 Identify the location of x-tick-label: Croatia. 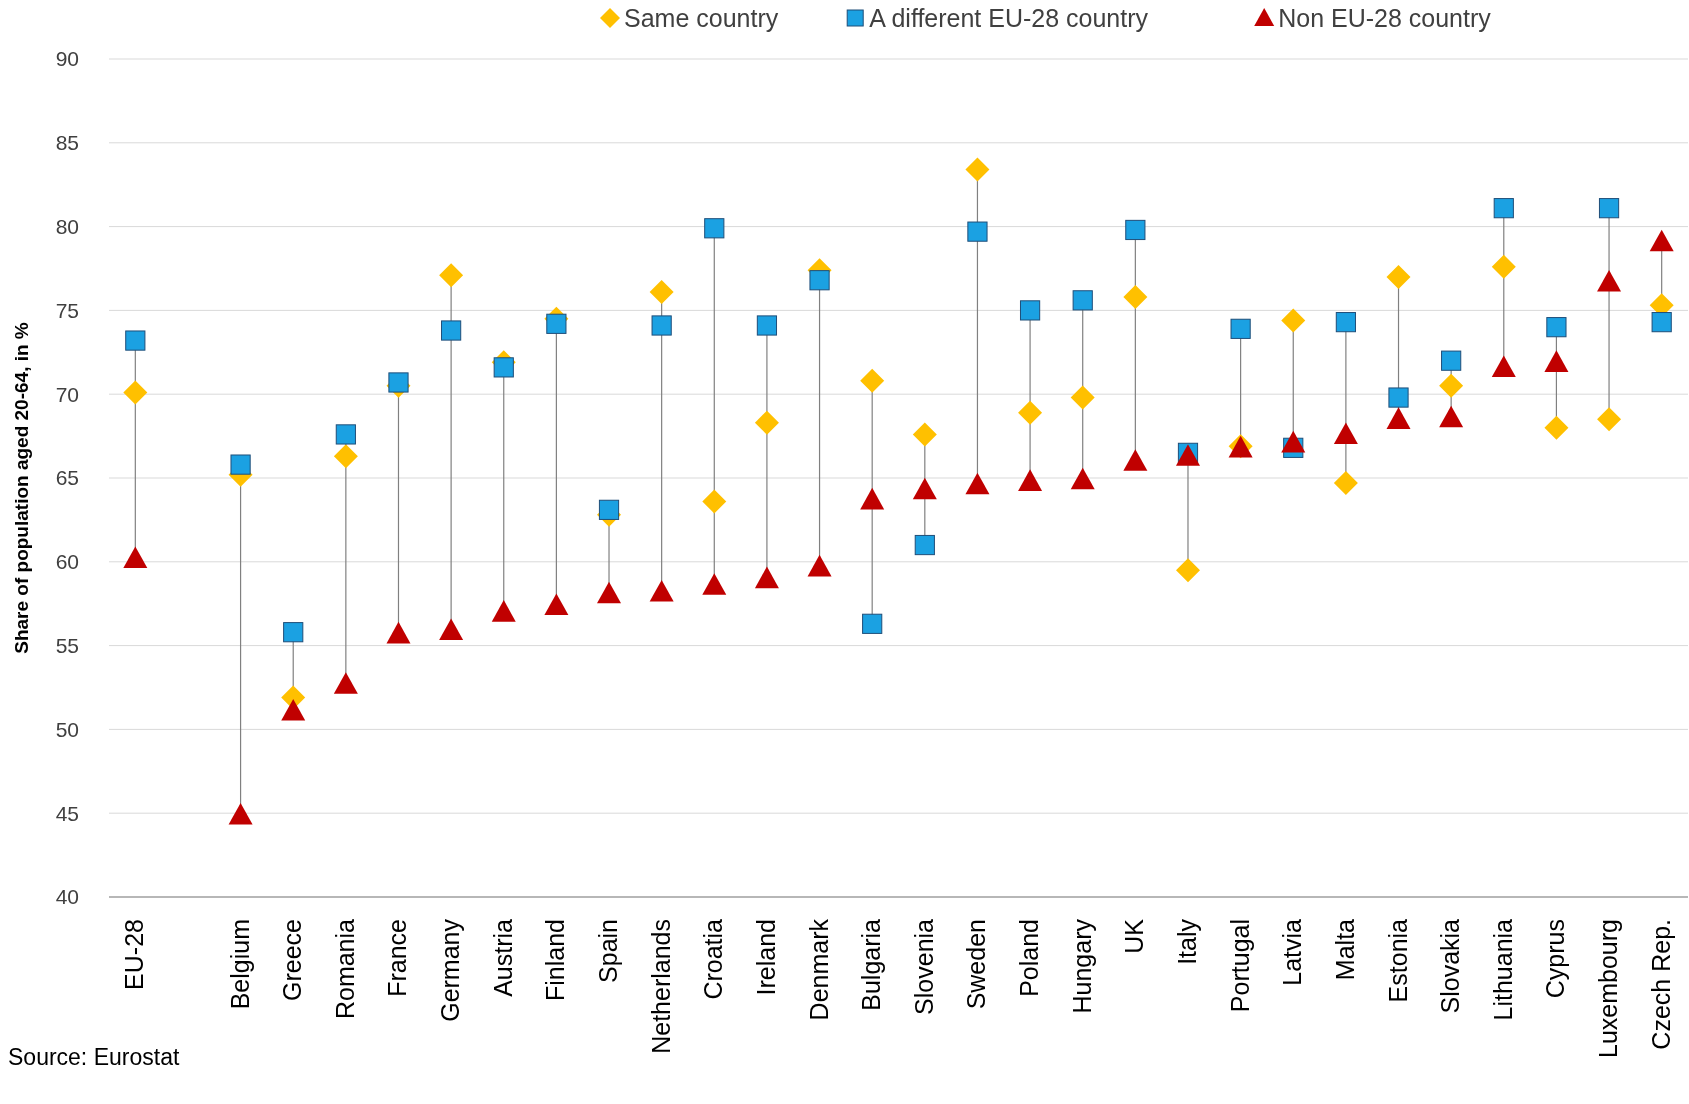
(713, 959).